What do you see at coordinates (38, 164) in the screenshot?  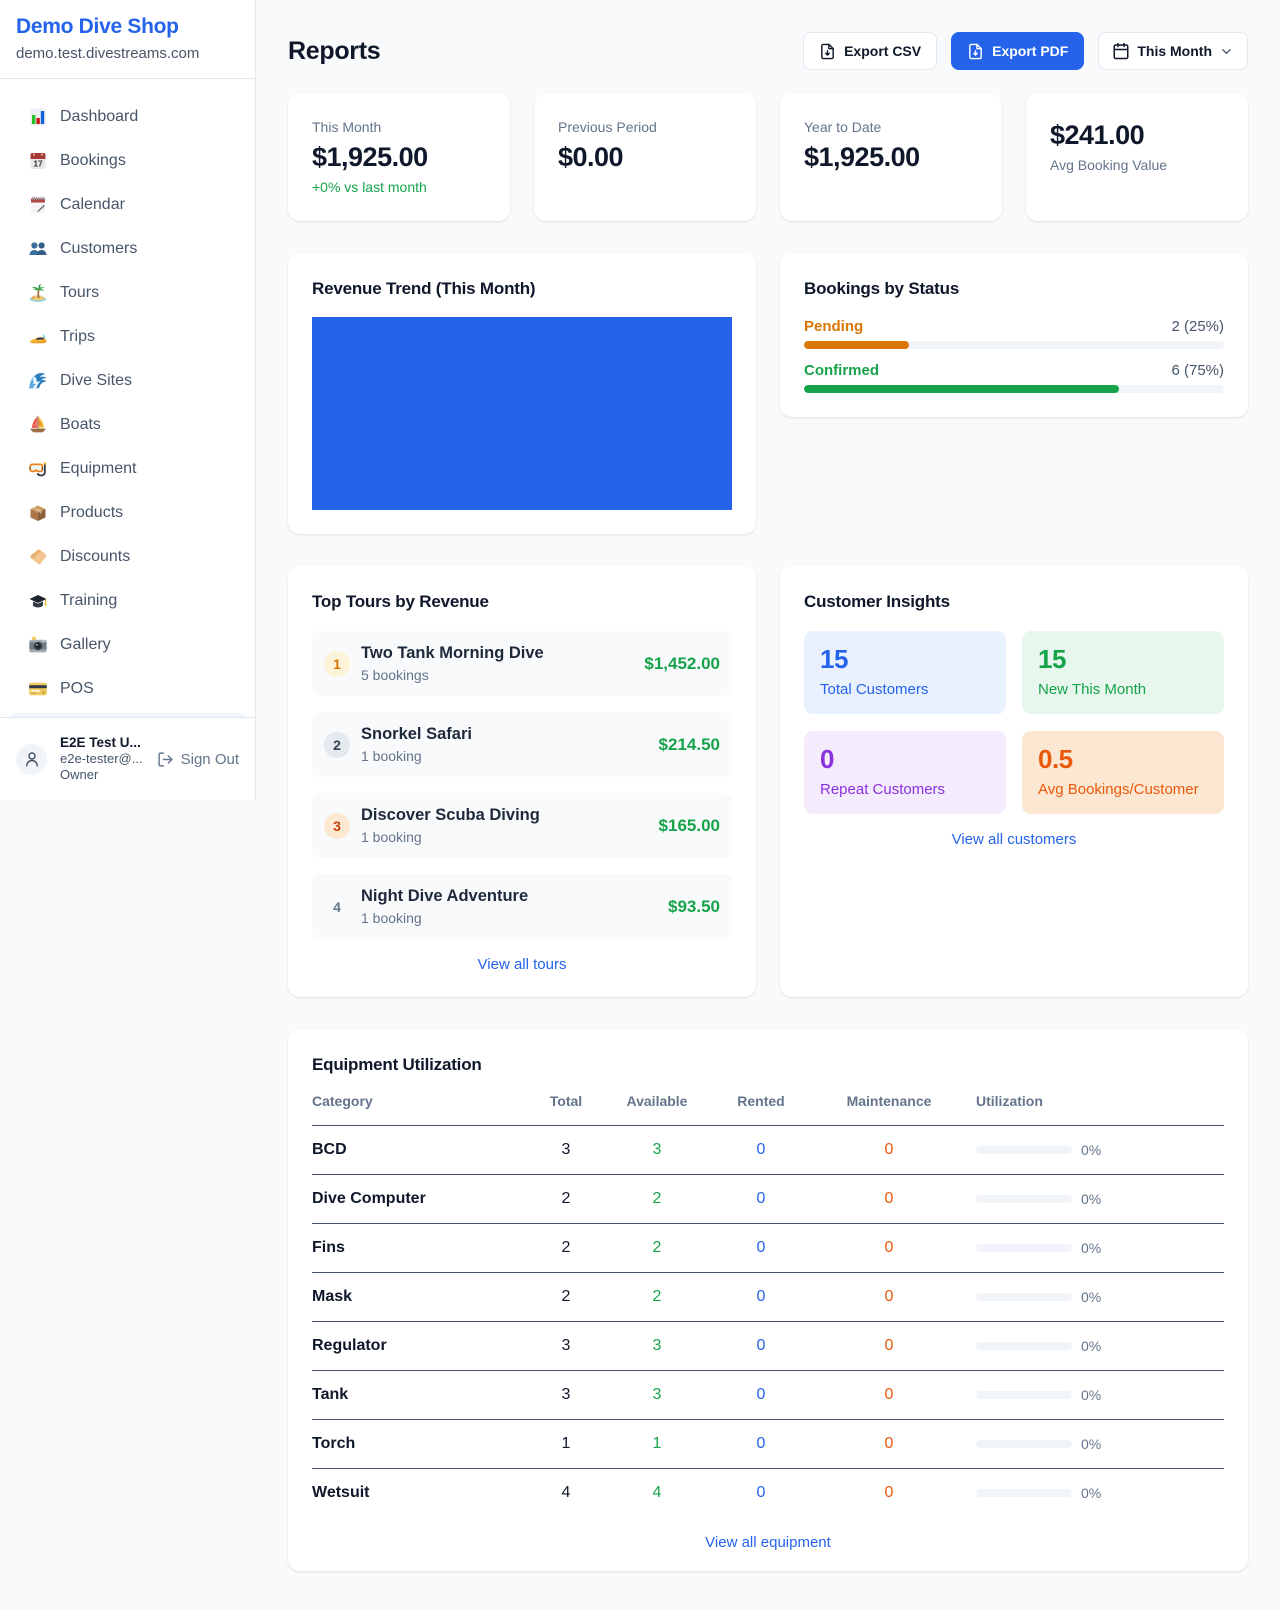 I see `svg-text: 17` at bounding box center [38, 164].